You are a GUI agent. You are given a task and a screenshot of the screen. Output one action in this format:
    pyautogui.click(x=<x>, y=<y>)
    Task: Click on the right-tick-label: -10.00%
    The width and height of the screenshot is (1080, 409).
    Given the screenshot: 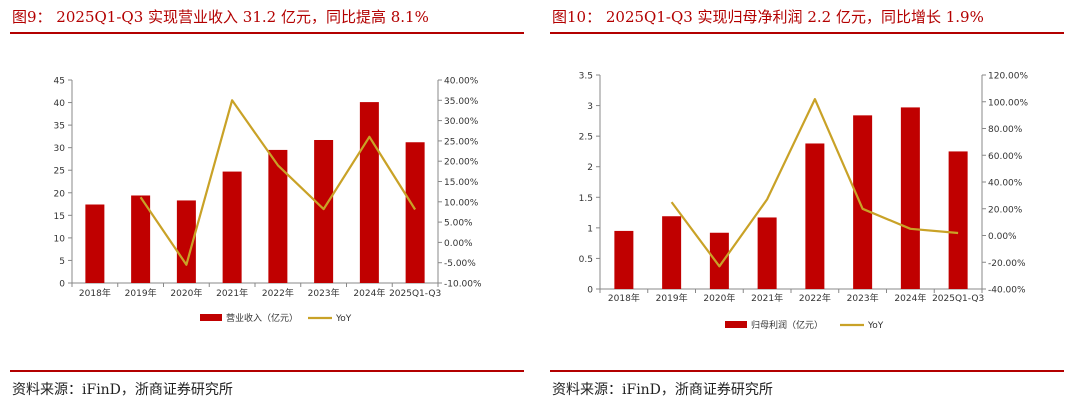 What is the action you would take?
    pyautogui.click(x=463, y=285)
    